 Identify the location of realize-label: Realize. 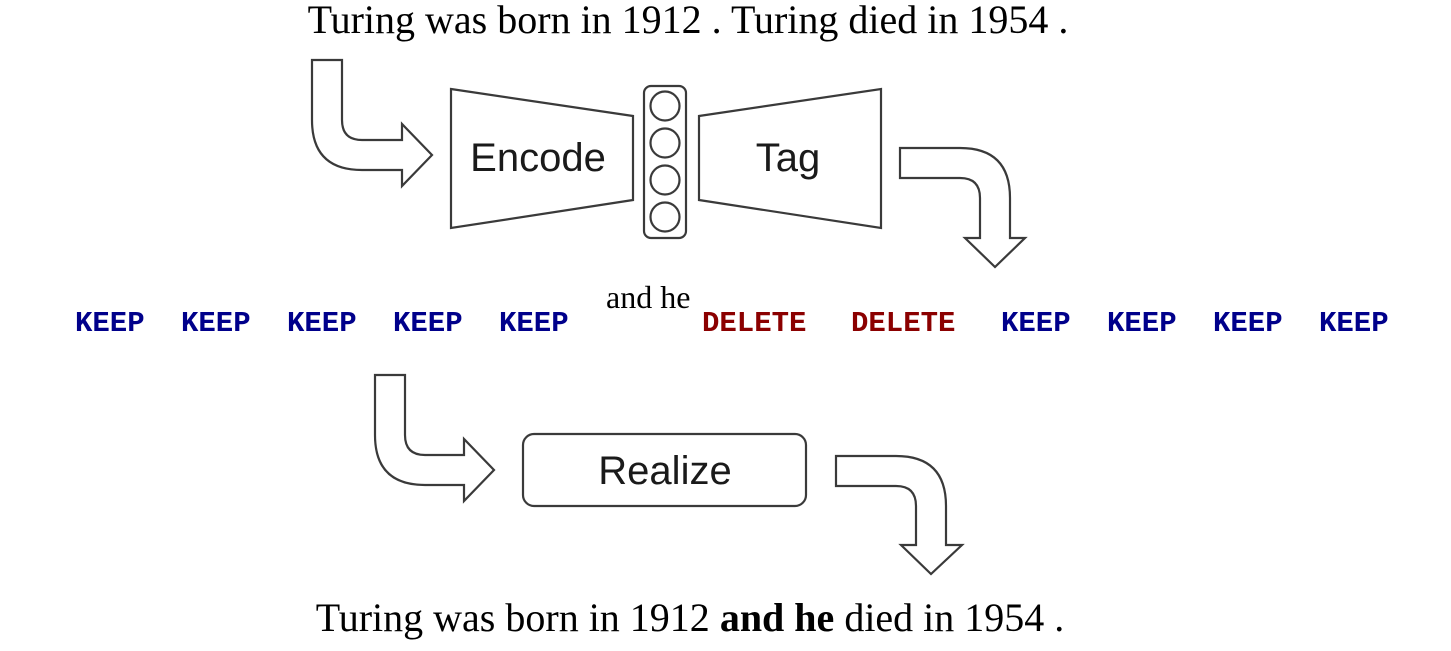
(664, 471).